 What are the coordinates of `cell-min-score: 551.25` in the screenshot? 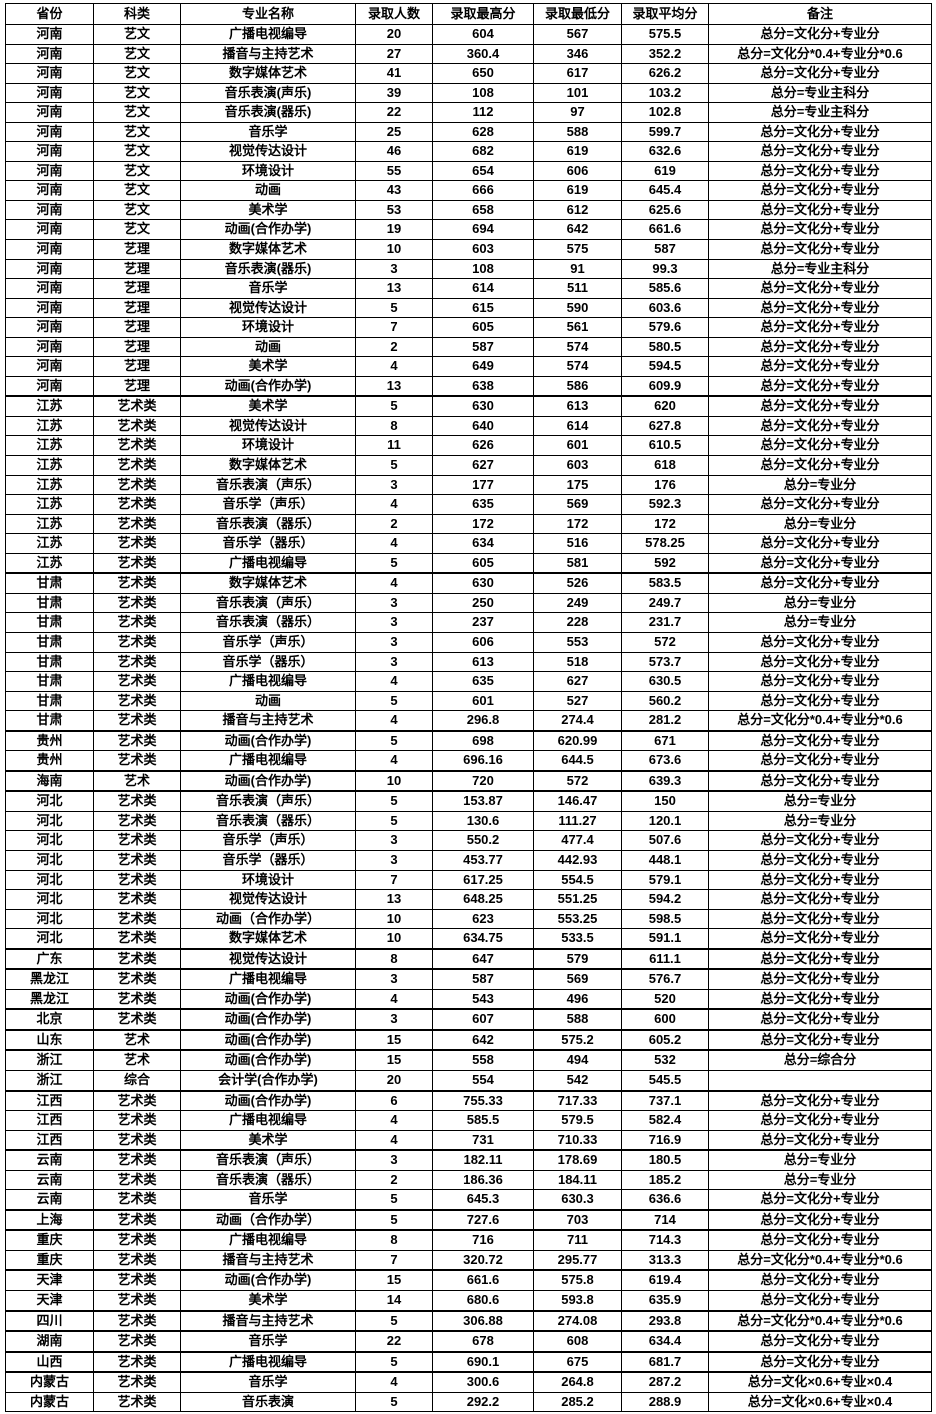 It's located at (577, 899).